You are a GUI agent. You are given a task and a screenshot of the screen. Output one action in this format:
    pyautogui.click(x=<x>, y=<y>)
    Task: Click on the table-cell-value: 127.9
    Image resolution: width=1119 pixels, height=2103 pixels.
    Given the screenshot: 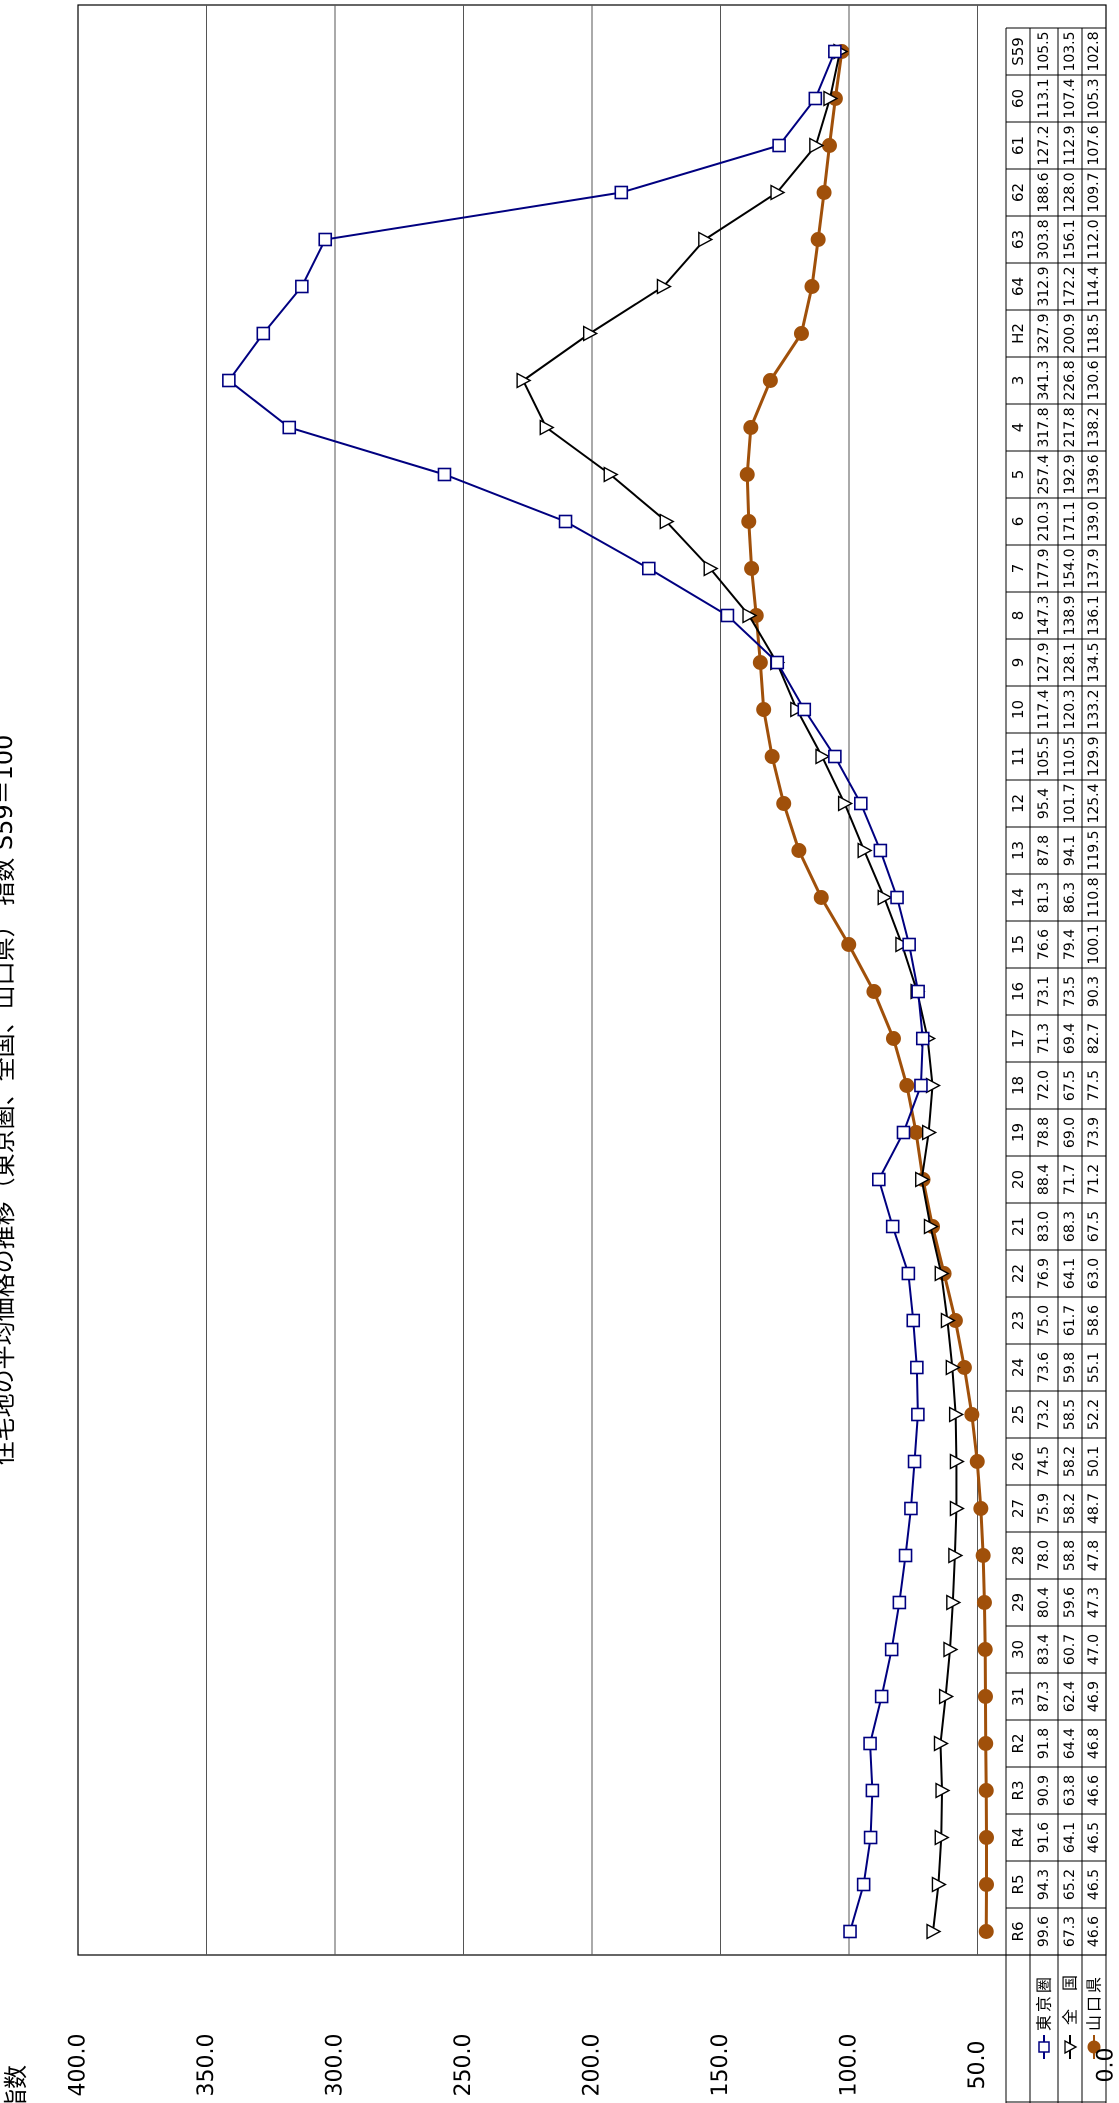 What is the action you would take?
    pyautogui.click(x=1044, y=662)
    